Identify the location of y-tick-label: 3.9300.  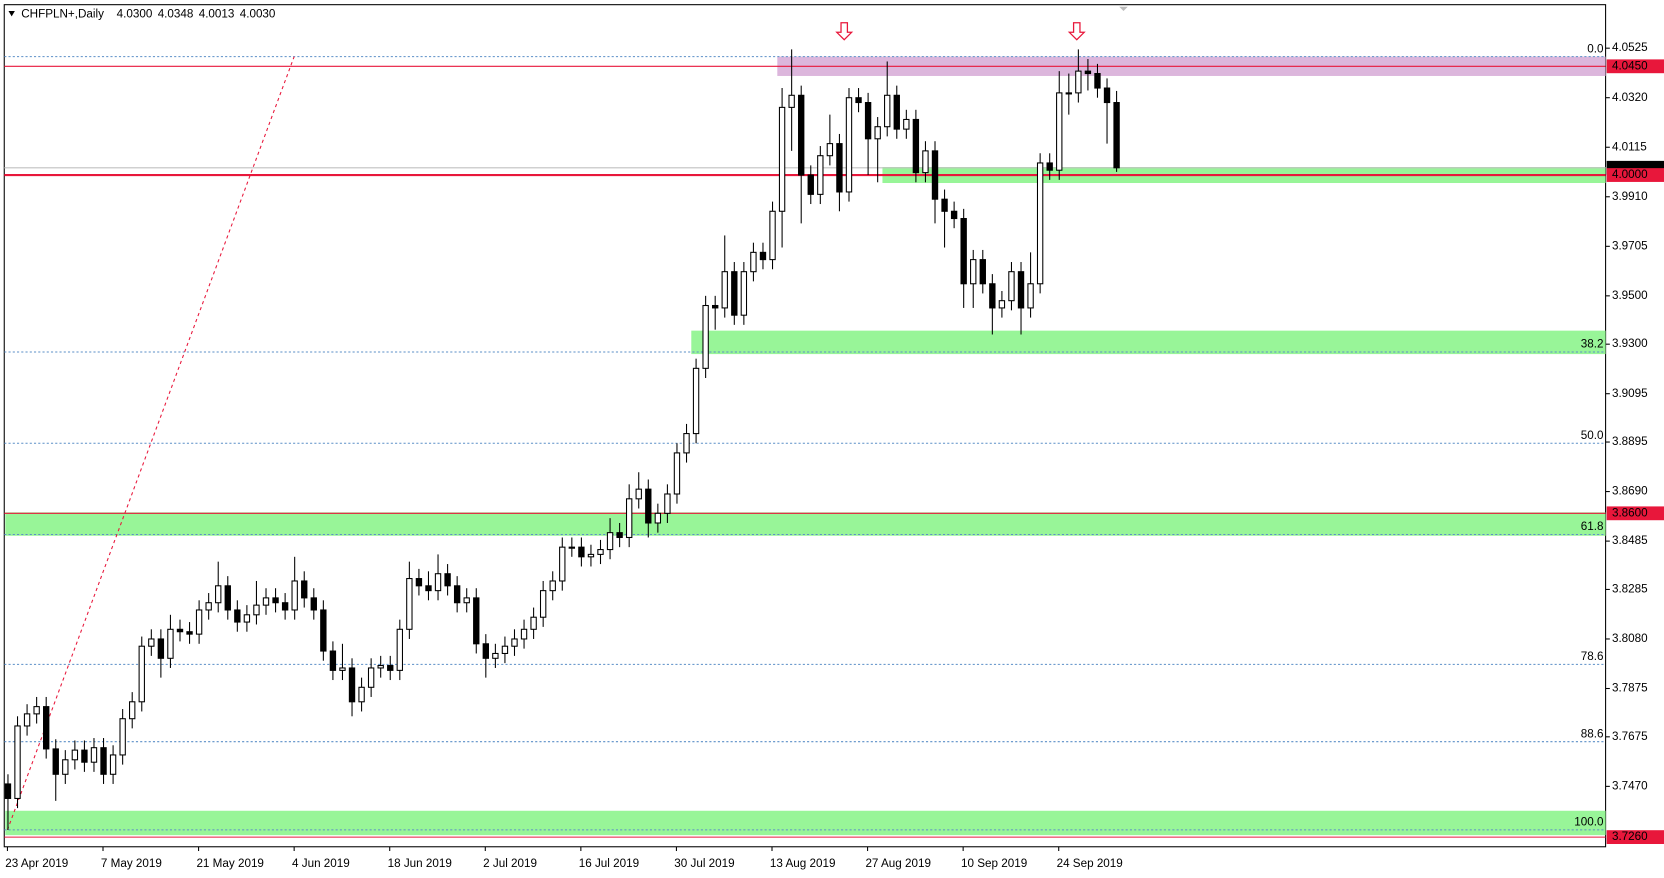
(1630, 343).